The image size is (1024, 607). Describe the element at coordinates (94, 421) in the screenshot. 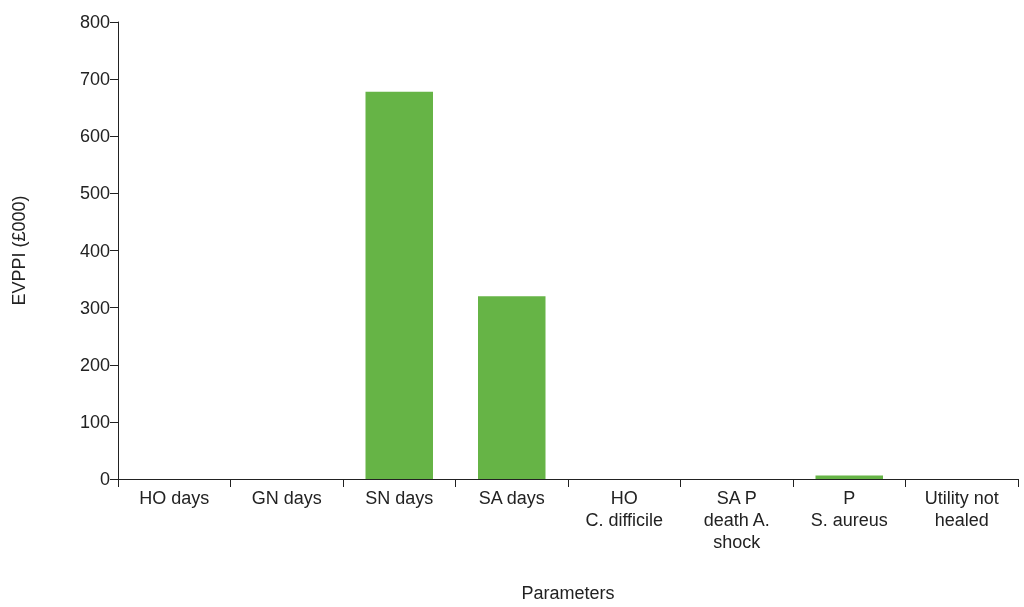

I see `y-tick-label: 100` at that location.